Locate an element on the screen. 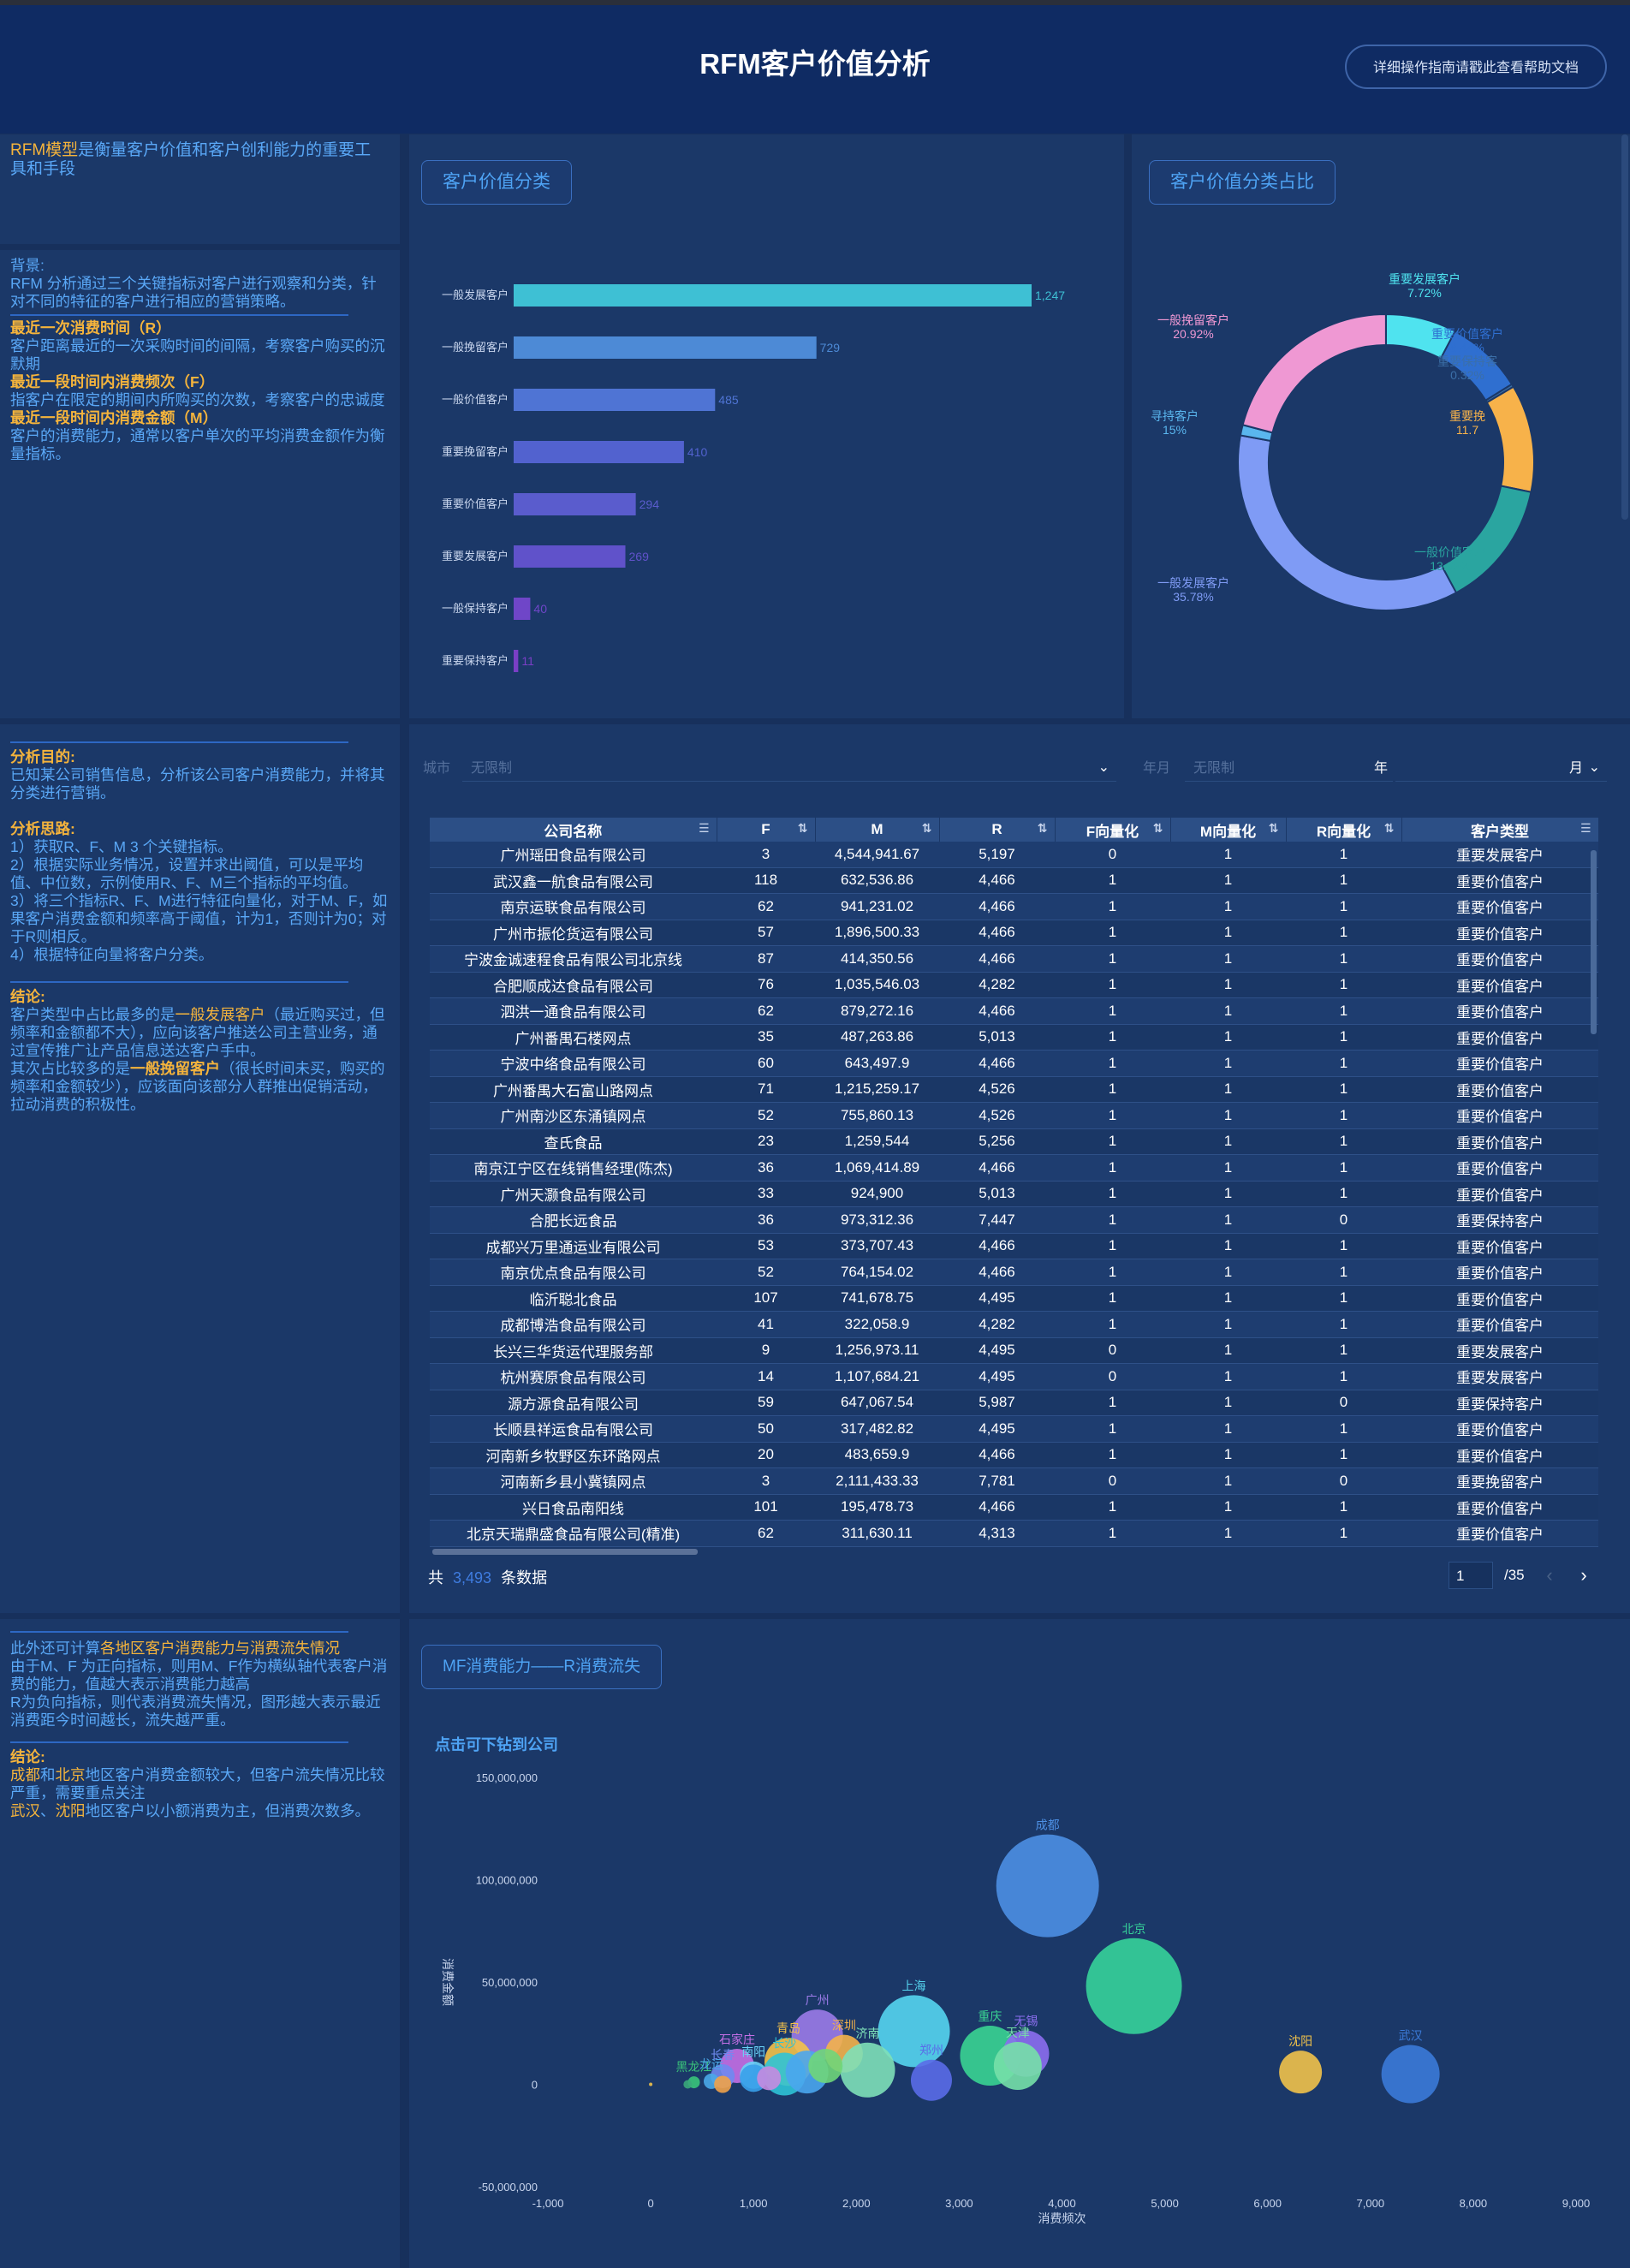  page-input: 1 is located at coordinates (1471, 1575).